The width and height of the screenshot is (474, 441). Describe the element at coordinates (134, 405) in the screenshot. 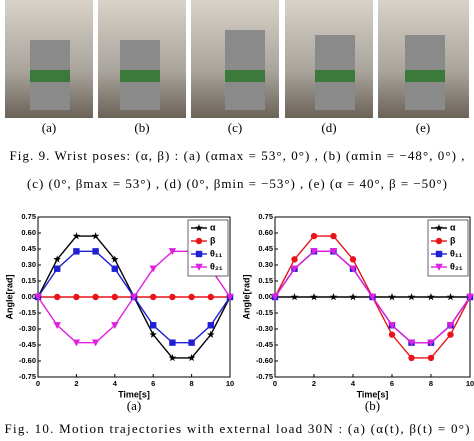

I see `sublabel: (a)` at that location.